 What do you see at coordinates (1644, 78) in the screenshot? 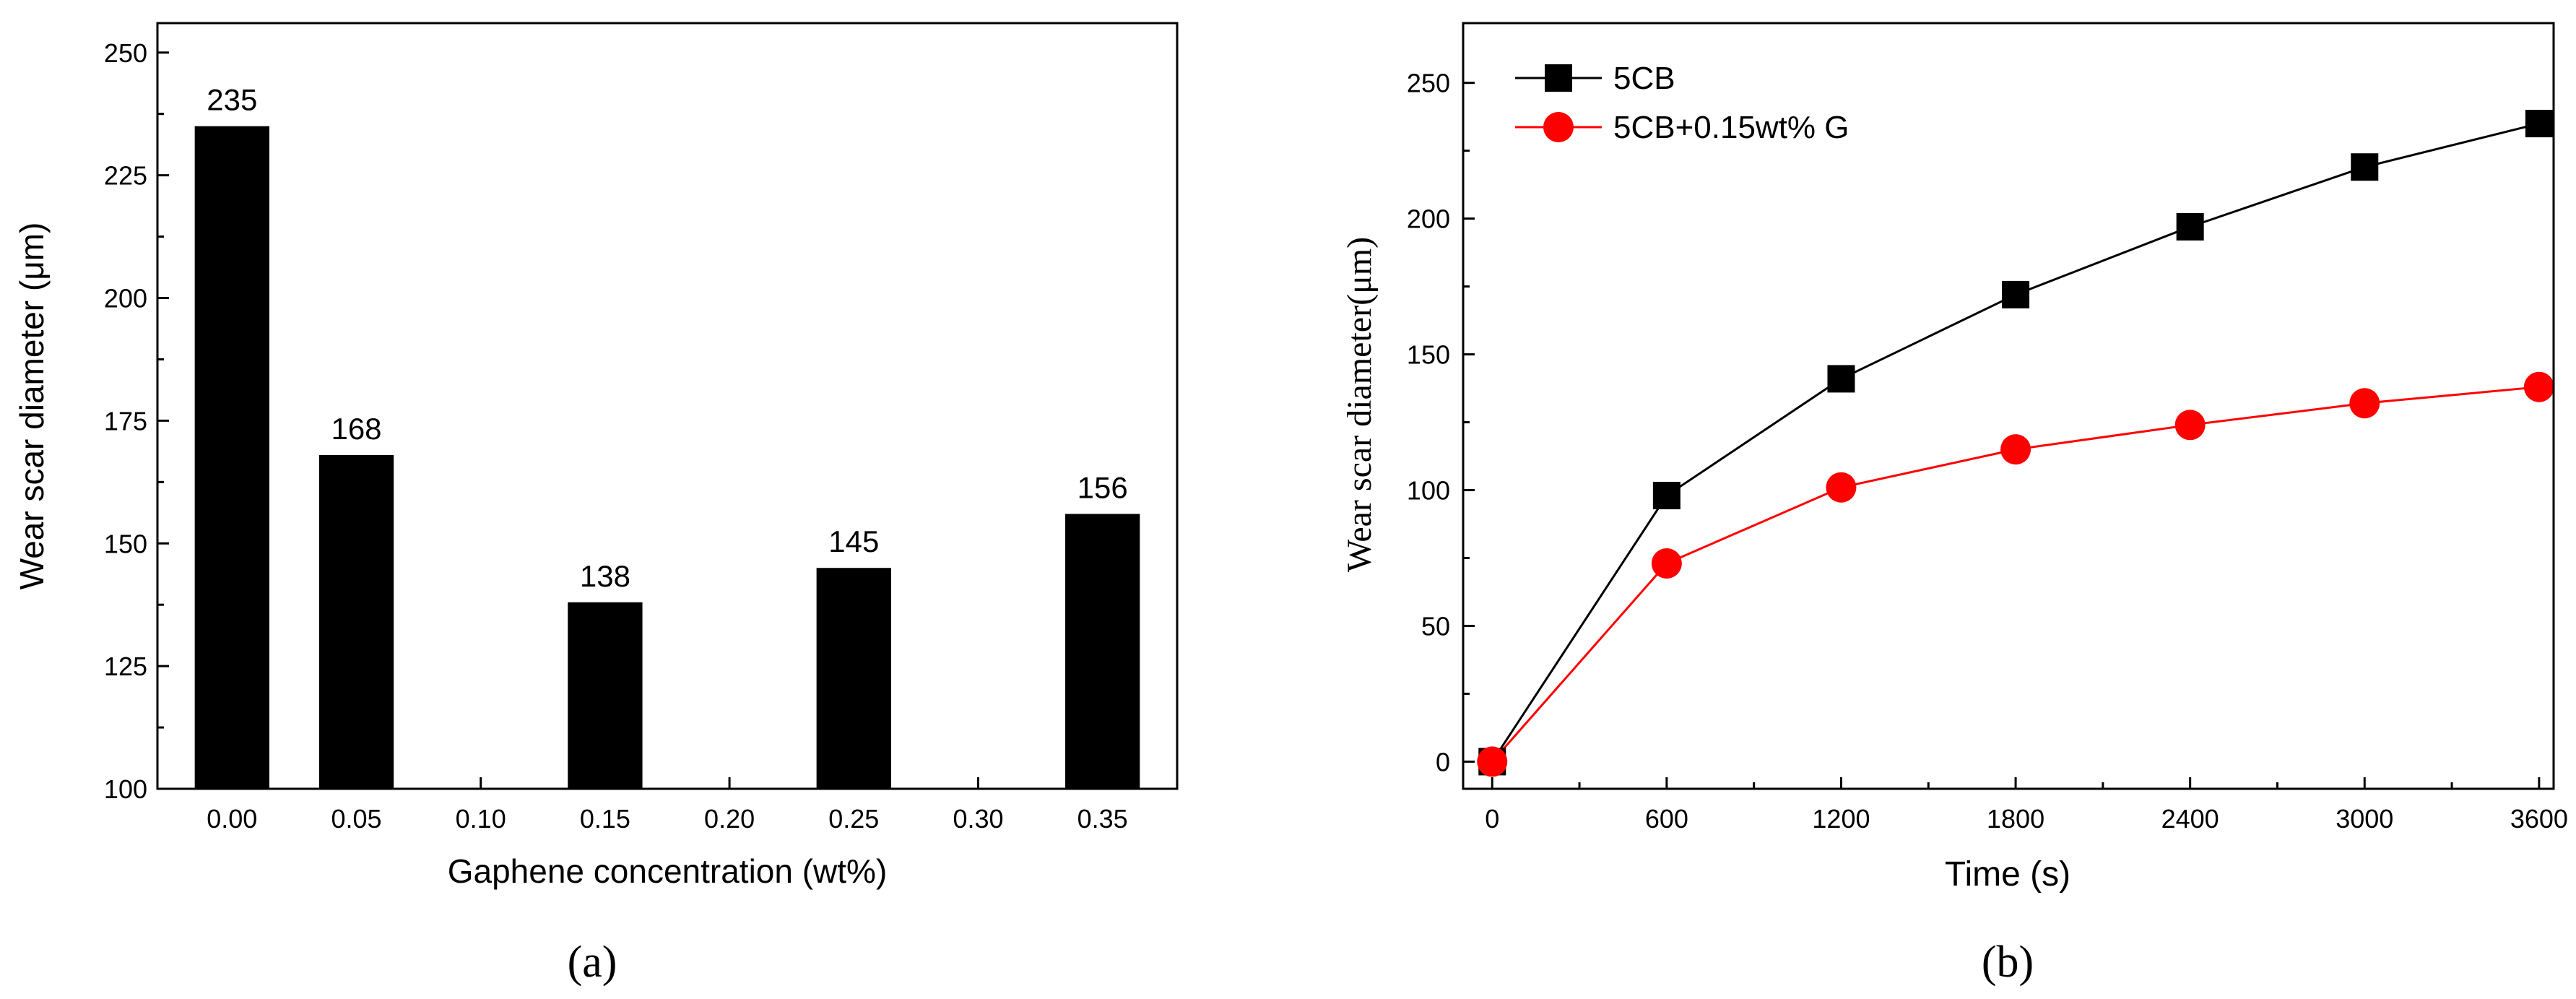
I see `panel-b-legend-label-5cb: 5CB` at bounding box center [1644, 78].